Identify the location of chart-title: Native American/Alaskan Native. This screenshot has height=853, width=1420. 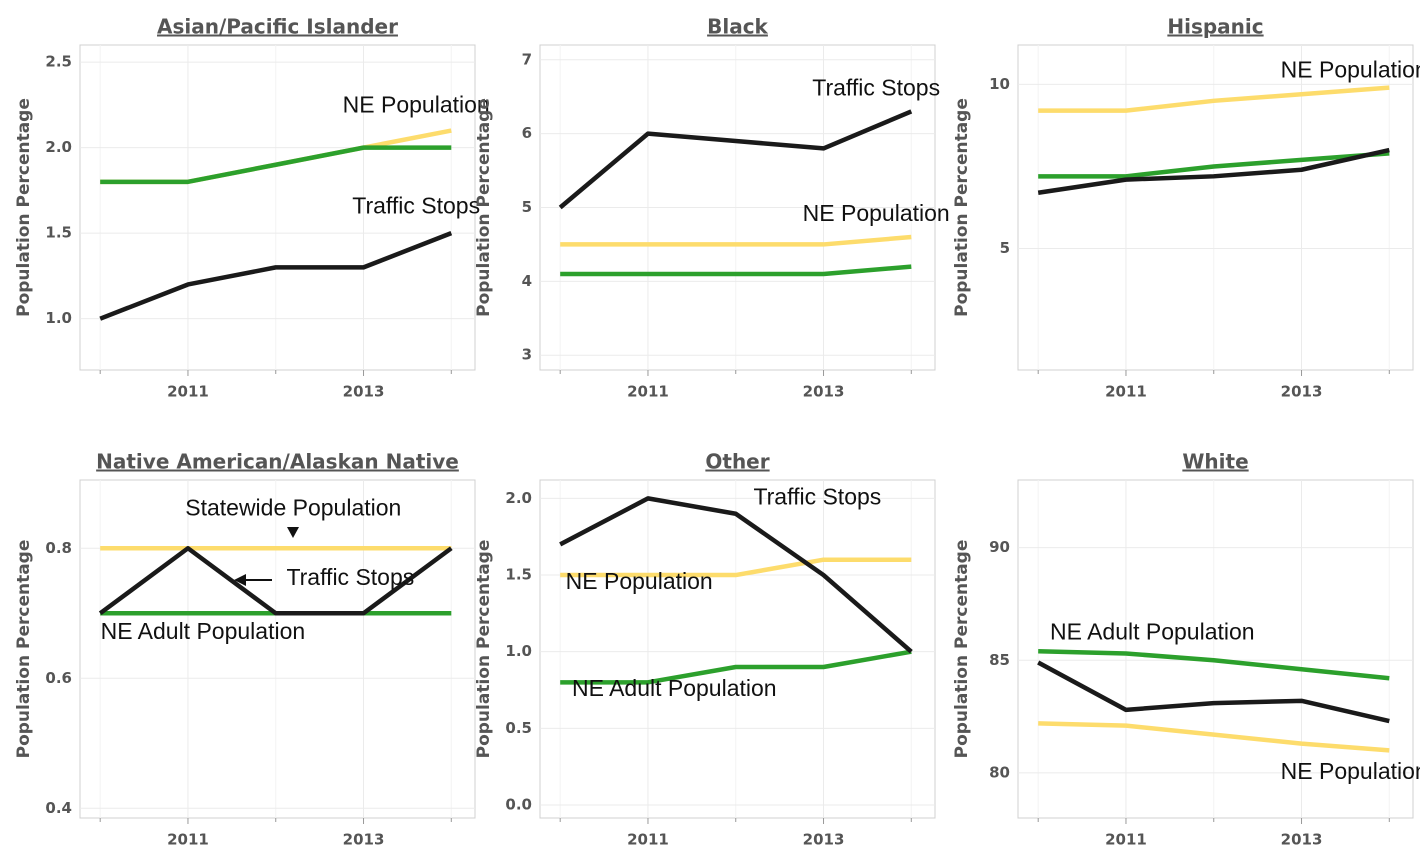
(277, 462).